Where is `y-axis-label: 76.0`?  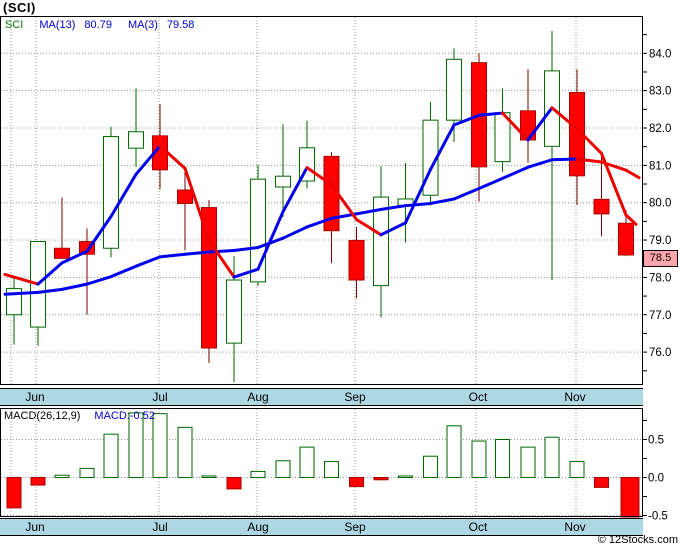 y-axis-label: 76.0 is located at coordinates (660, 353).